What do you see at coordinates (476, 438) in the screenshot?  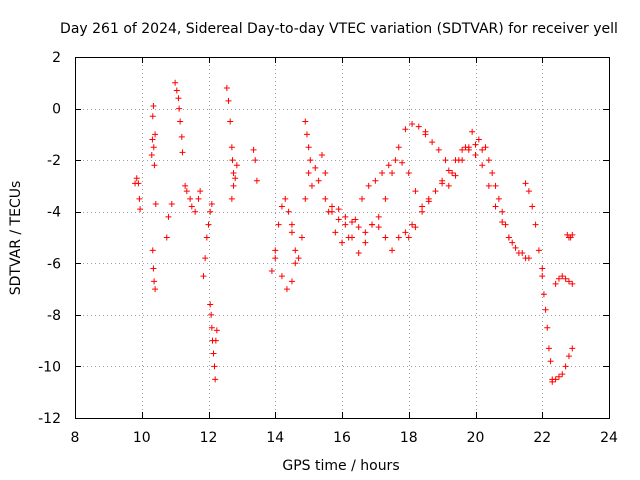 I see `x-tick-label: 20` at bounding box center [476, 438].